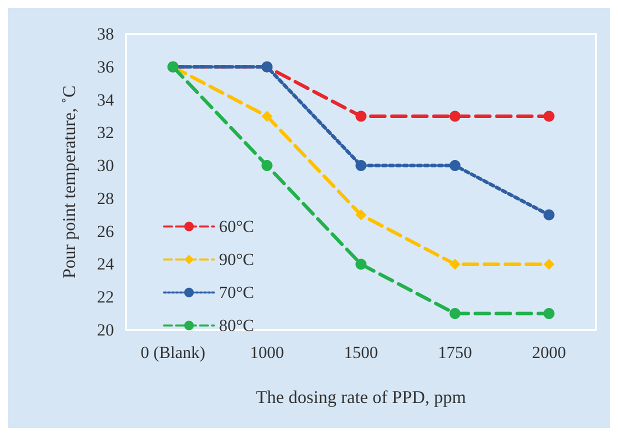 This screenshot has height=436, width=618. I want to click on y-tick-label: 32, so click(105, 132).